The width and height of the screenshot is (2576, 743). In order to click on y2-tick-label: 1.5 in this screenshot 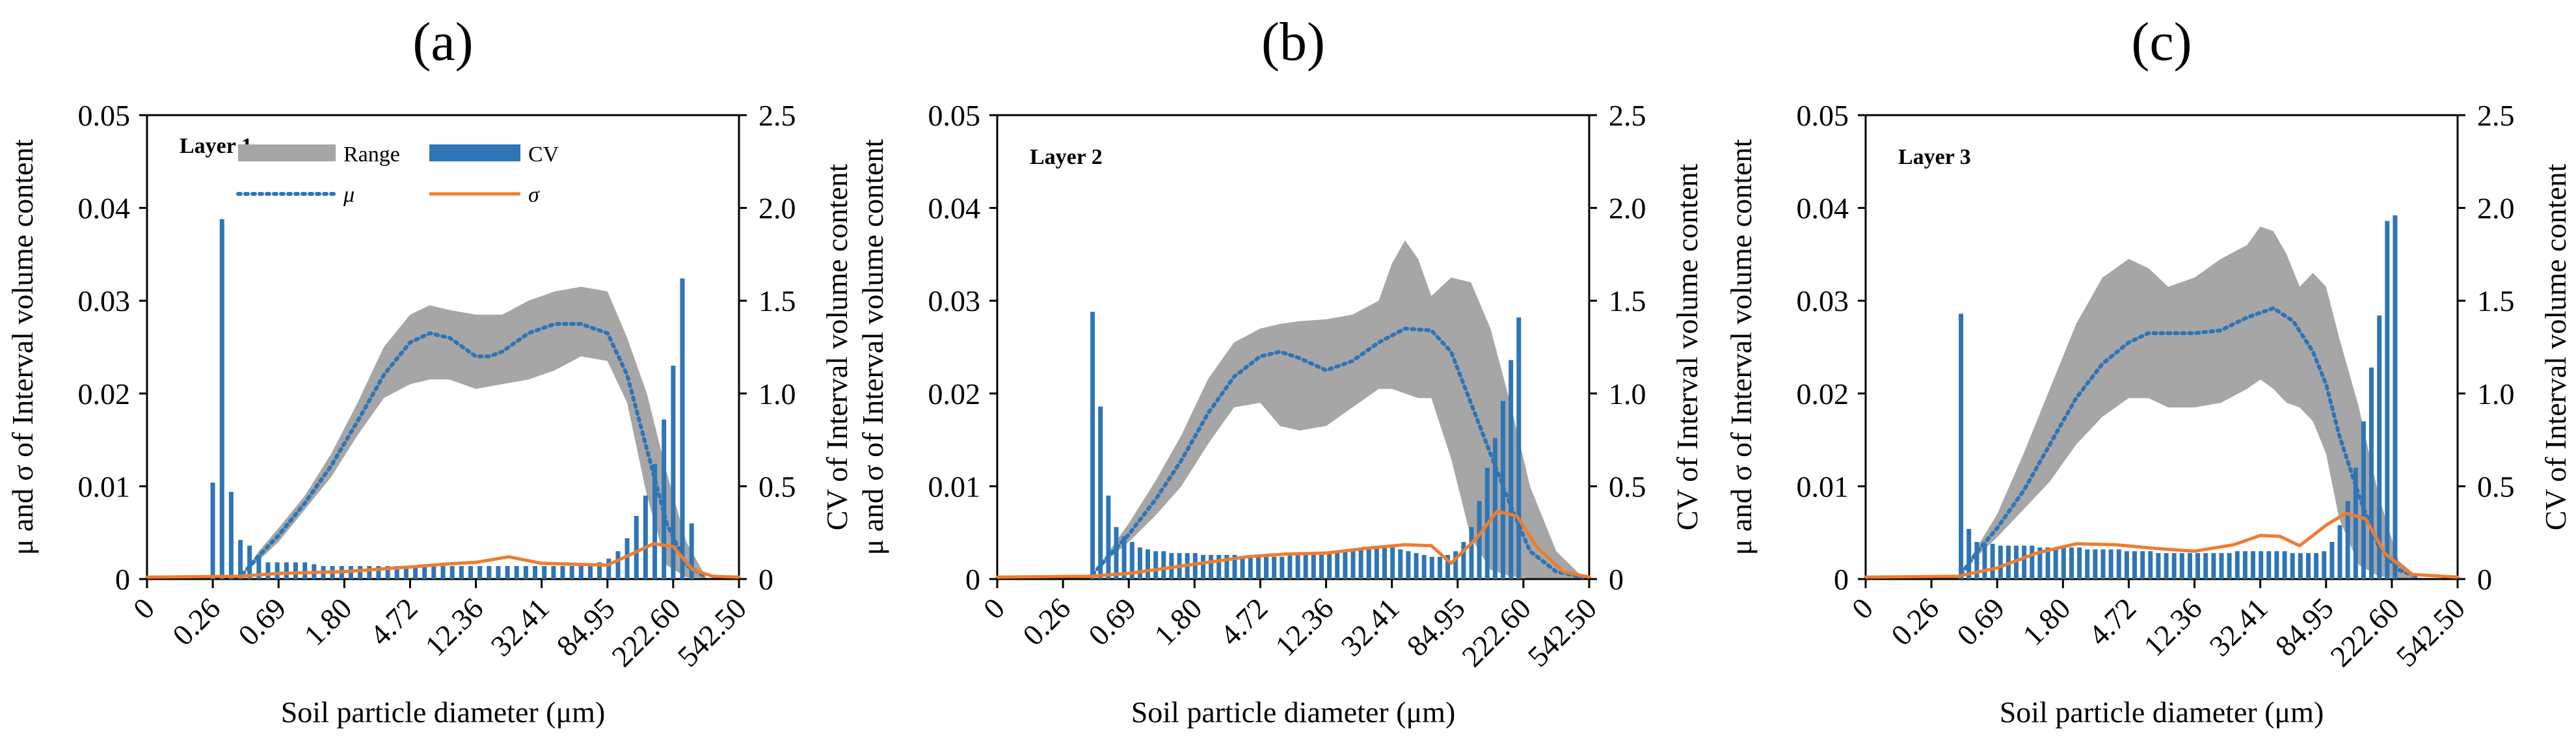, I will do `click(2496, 300)`.